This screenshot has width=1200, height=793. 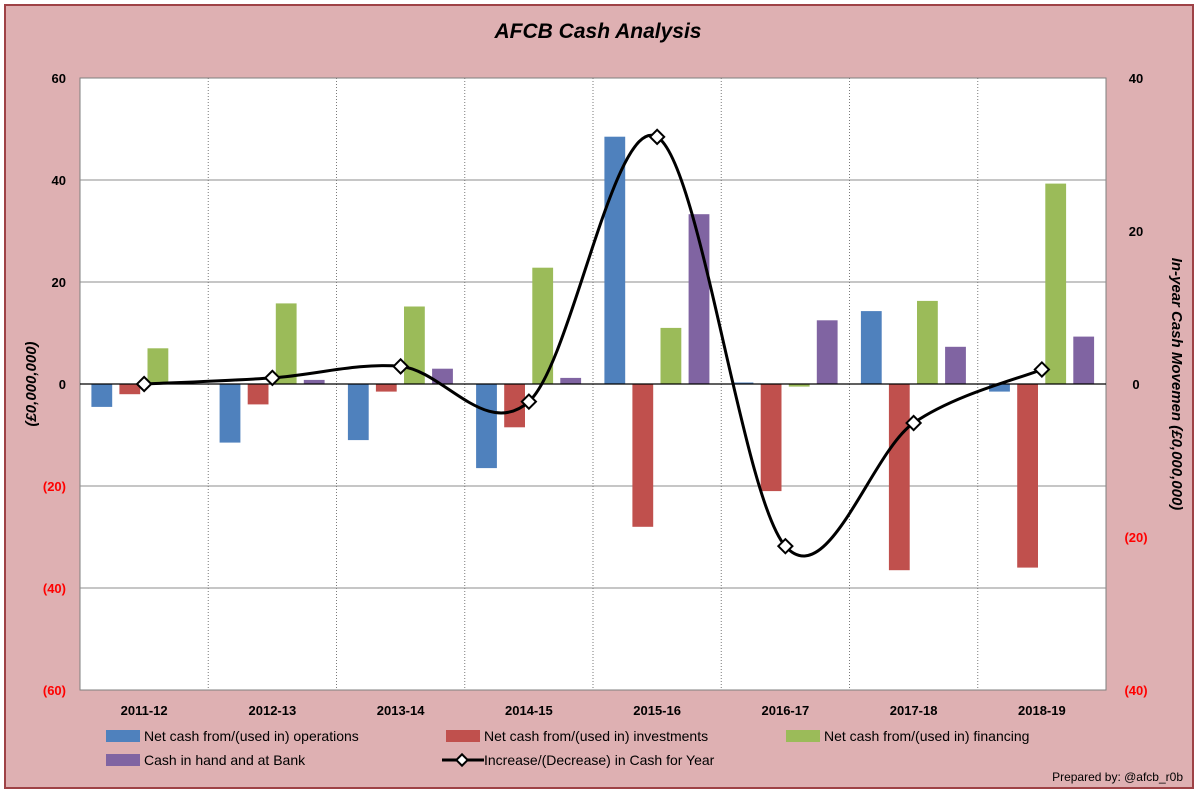 I want to click on y-tick-label: (60), so click(x=54, y=690).